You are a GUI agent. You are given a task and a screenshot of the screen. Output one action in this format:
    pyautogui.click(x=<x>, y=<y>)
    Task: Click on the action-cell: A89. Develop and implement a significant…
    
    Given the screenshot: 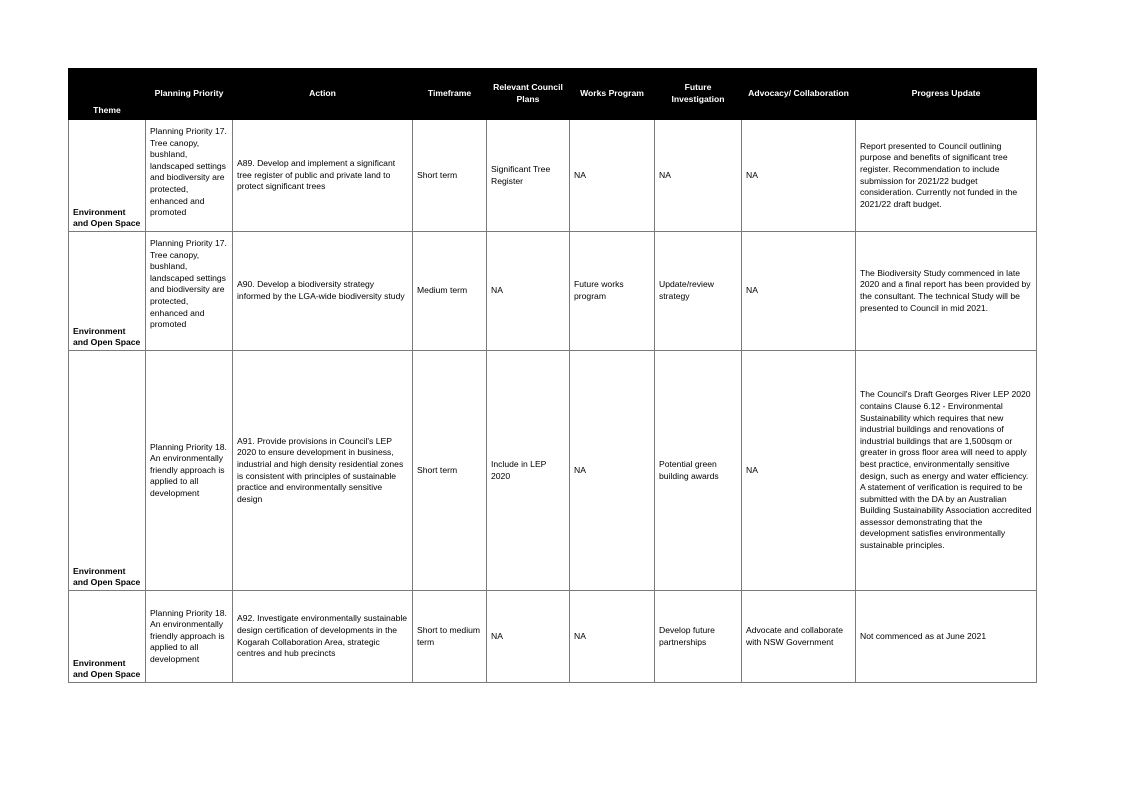 What is the action you would take?
    pyautogui.click(x=322, y=175)
    